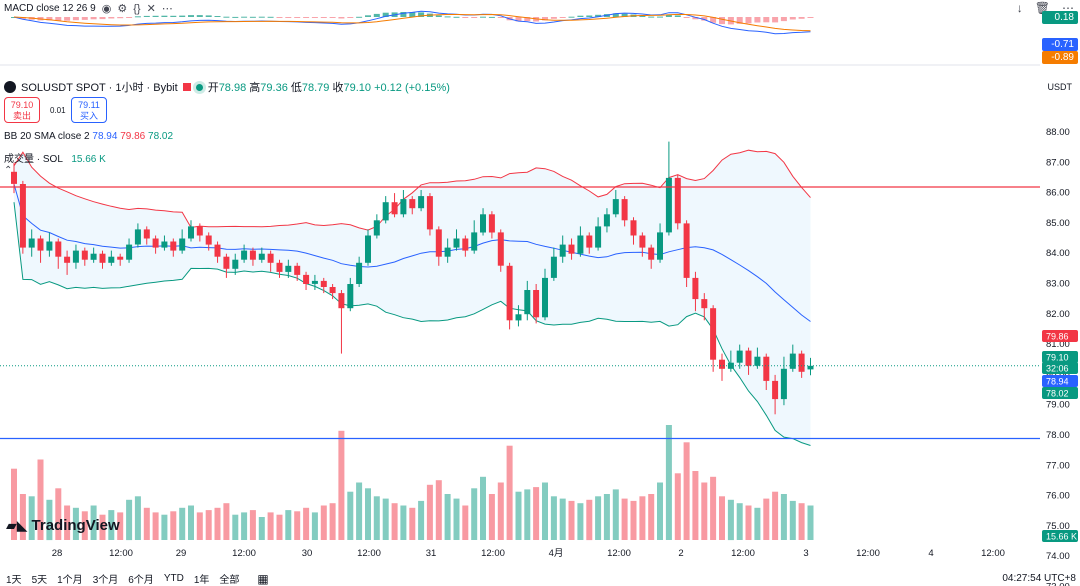 The width and height of the screenshot is (1080, 586). Describe the element at coordinates (122, 9) in the screenshot. I see `settings-icon: ⚙` at that location.